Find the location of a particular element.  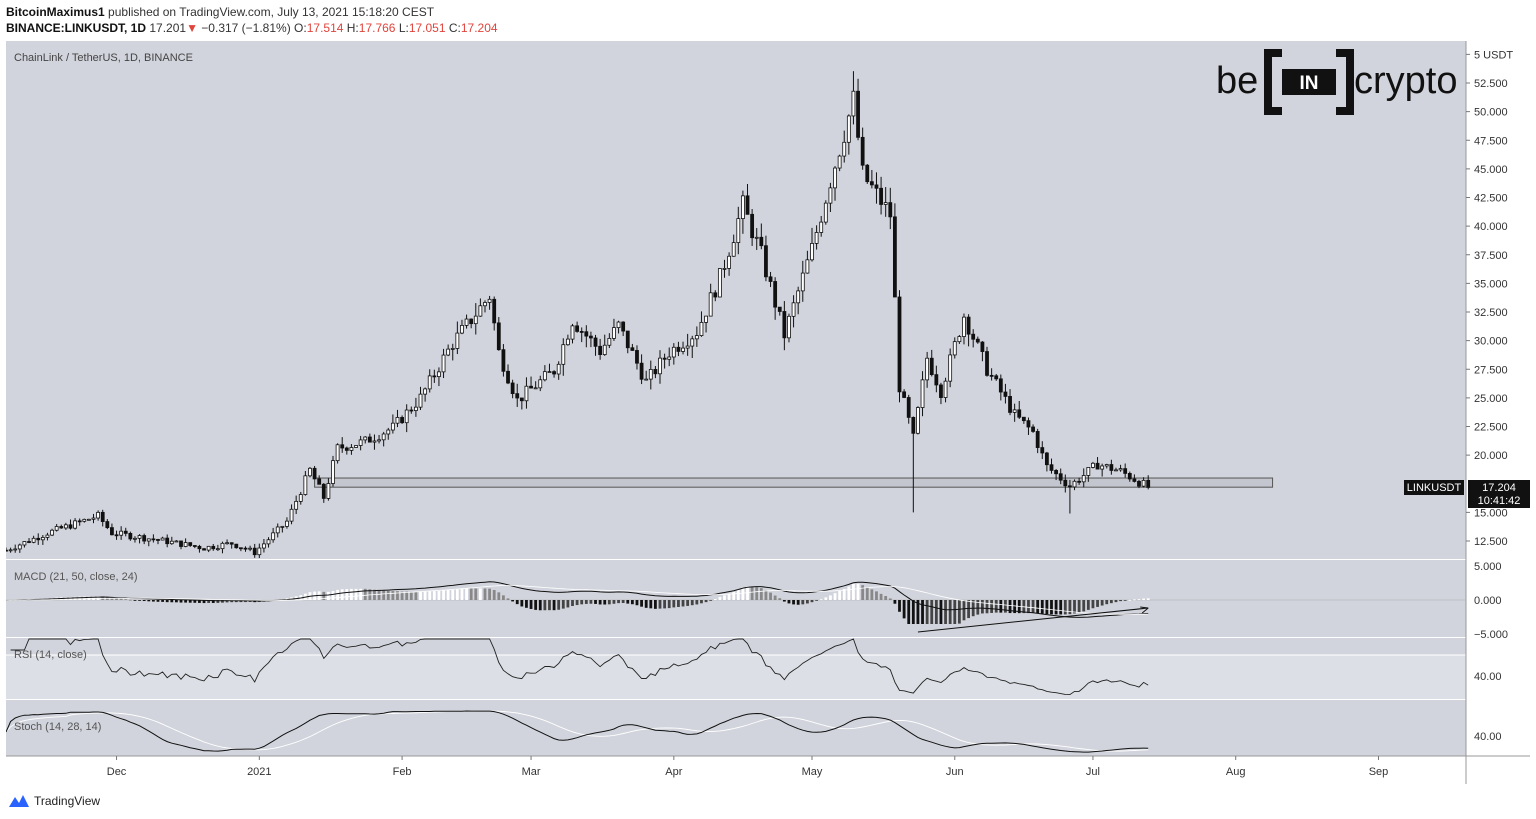

stoch-k-line is located at coordinates (577, 731).